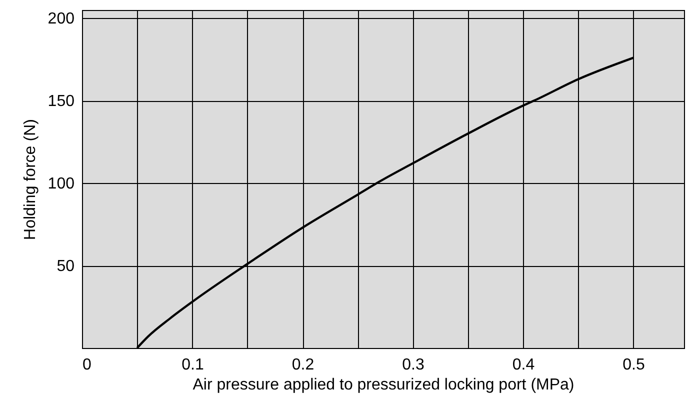 The height and width of the screenshot is (401, 688). I want to click on y-axis-title: Holding force (N), so click(30, 179).